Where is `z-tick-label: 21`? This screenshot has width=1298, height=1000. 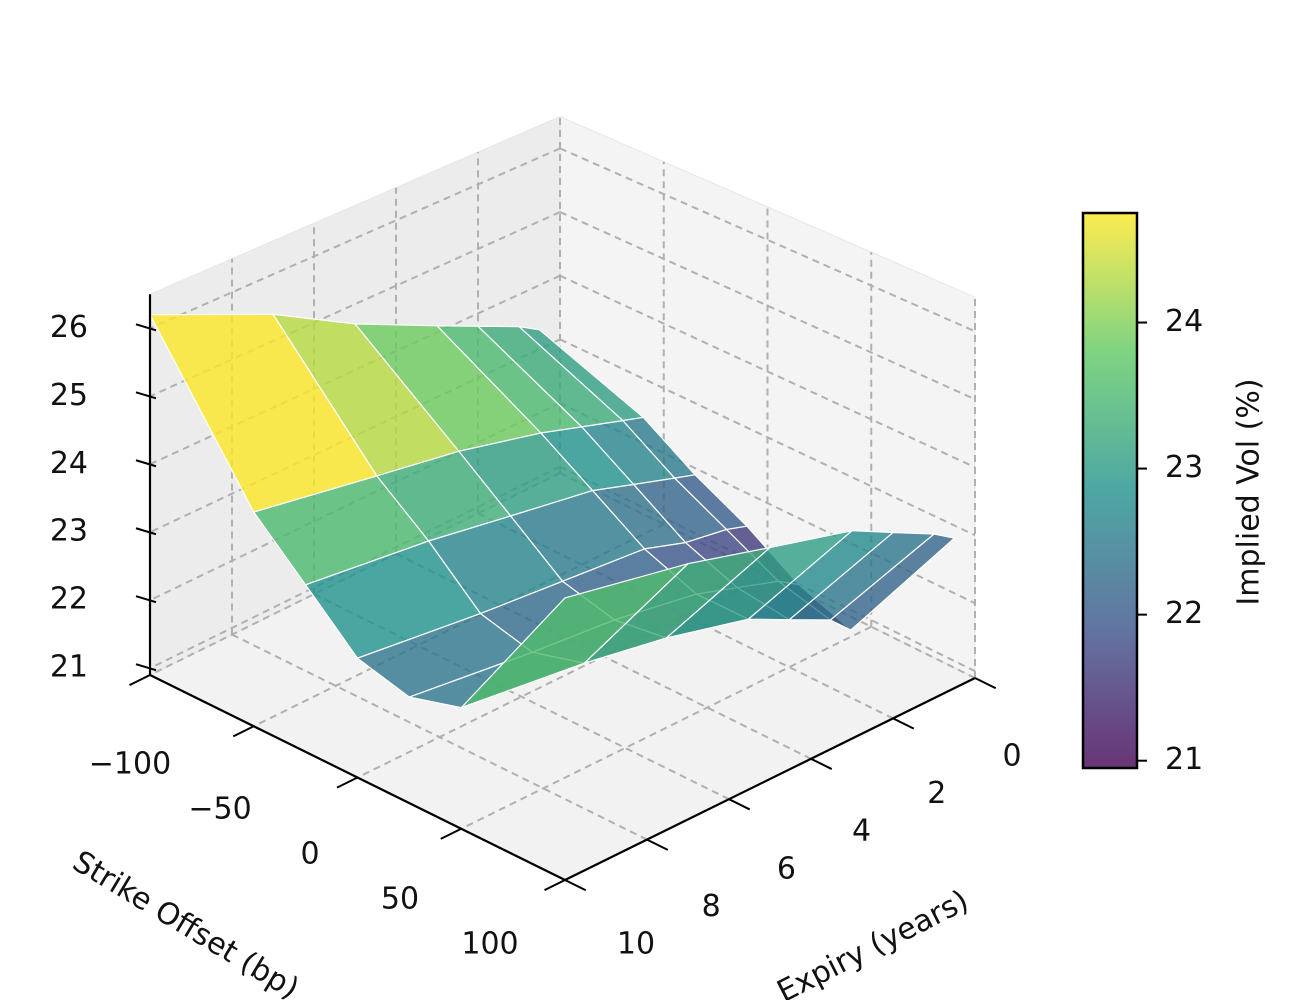
z-tick-label: 21 is located at coordinates (69, 667).